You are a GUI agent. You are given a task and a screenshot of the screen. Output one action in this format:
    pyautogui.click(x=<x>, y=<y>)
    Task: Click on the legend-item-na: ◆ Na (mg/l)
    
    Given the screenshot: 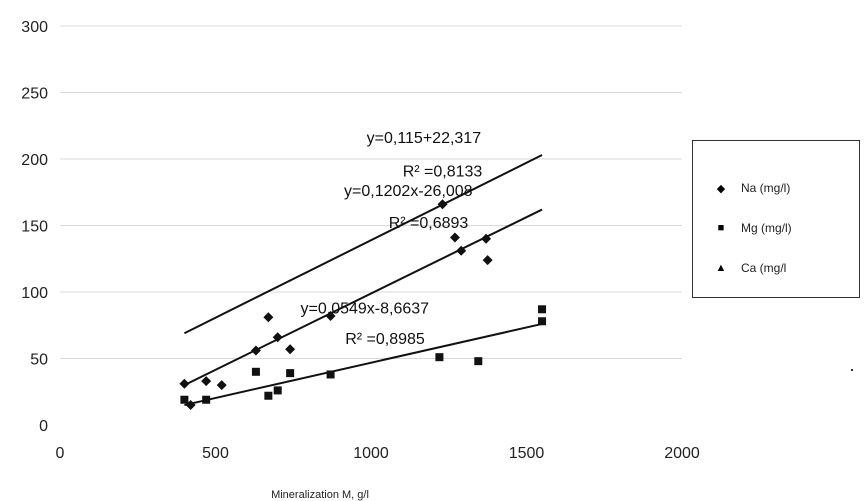 What is the action you would take?
    pyautogui.click(x=752, y=188)
    